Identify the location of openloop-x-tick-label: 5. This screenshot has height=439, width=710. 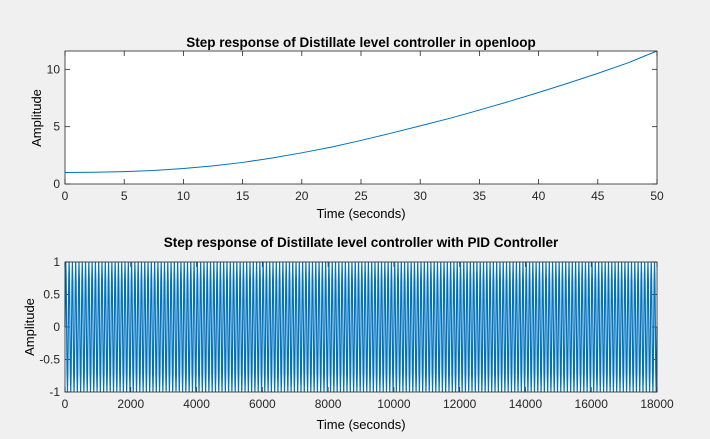
(124, 196).